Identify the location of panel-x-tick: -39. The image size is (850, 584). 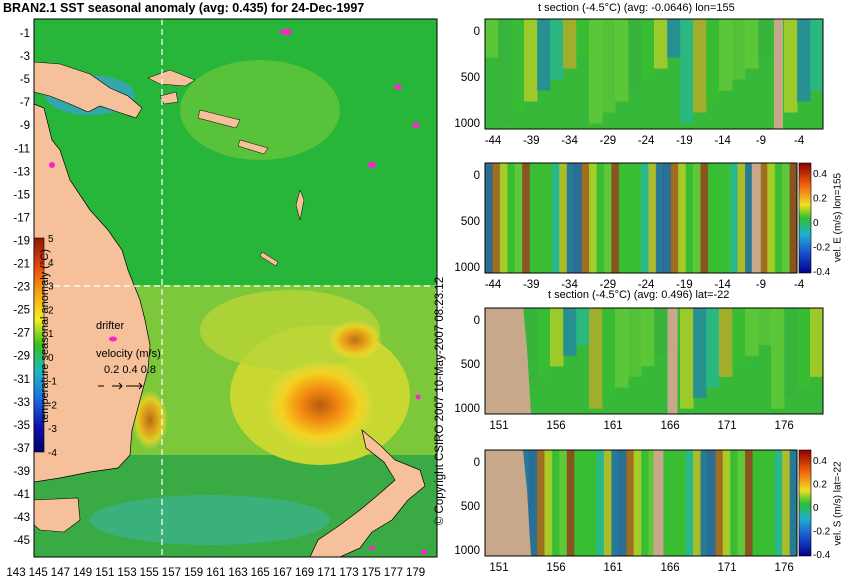
(531, 285).